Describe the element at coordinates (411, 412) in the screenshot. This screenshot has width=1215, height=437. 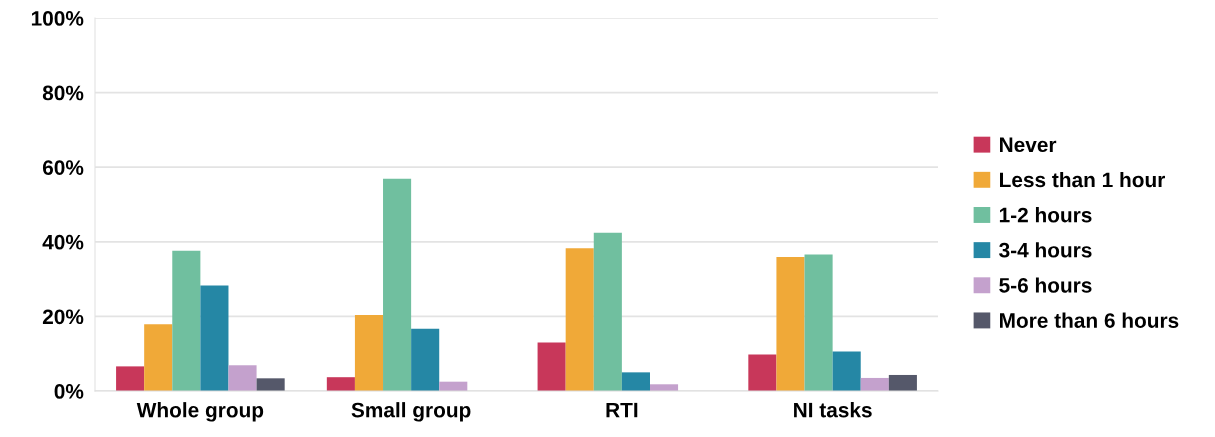
I see `x-tick-label: Small group` at that location.